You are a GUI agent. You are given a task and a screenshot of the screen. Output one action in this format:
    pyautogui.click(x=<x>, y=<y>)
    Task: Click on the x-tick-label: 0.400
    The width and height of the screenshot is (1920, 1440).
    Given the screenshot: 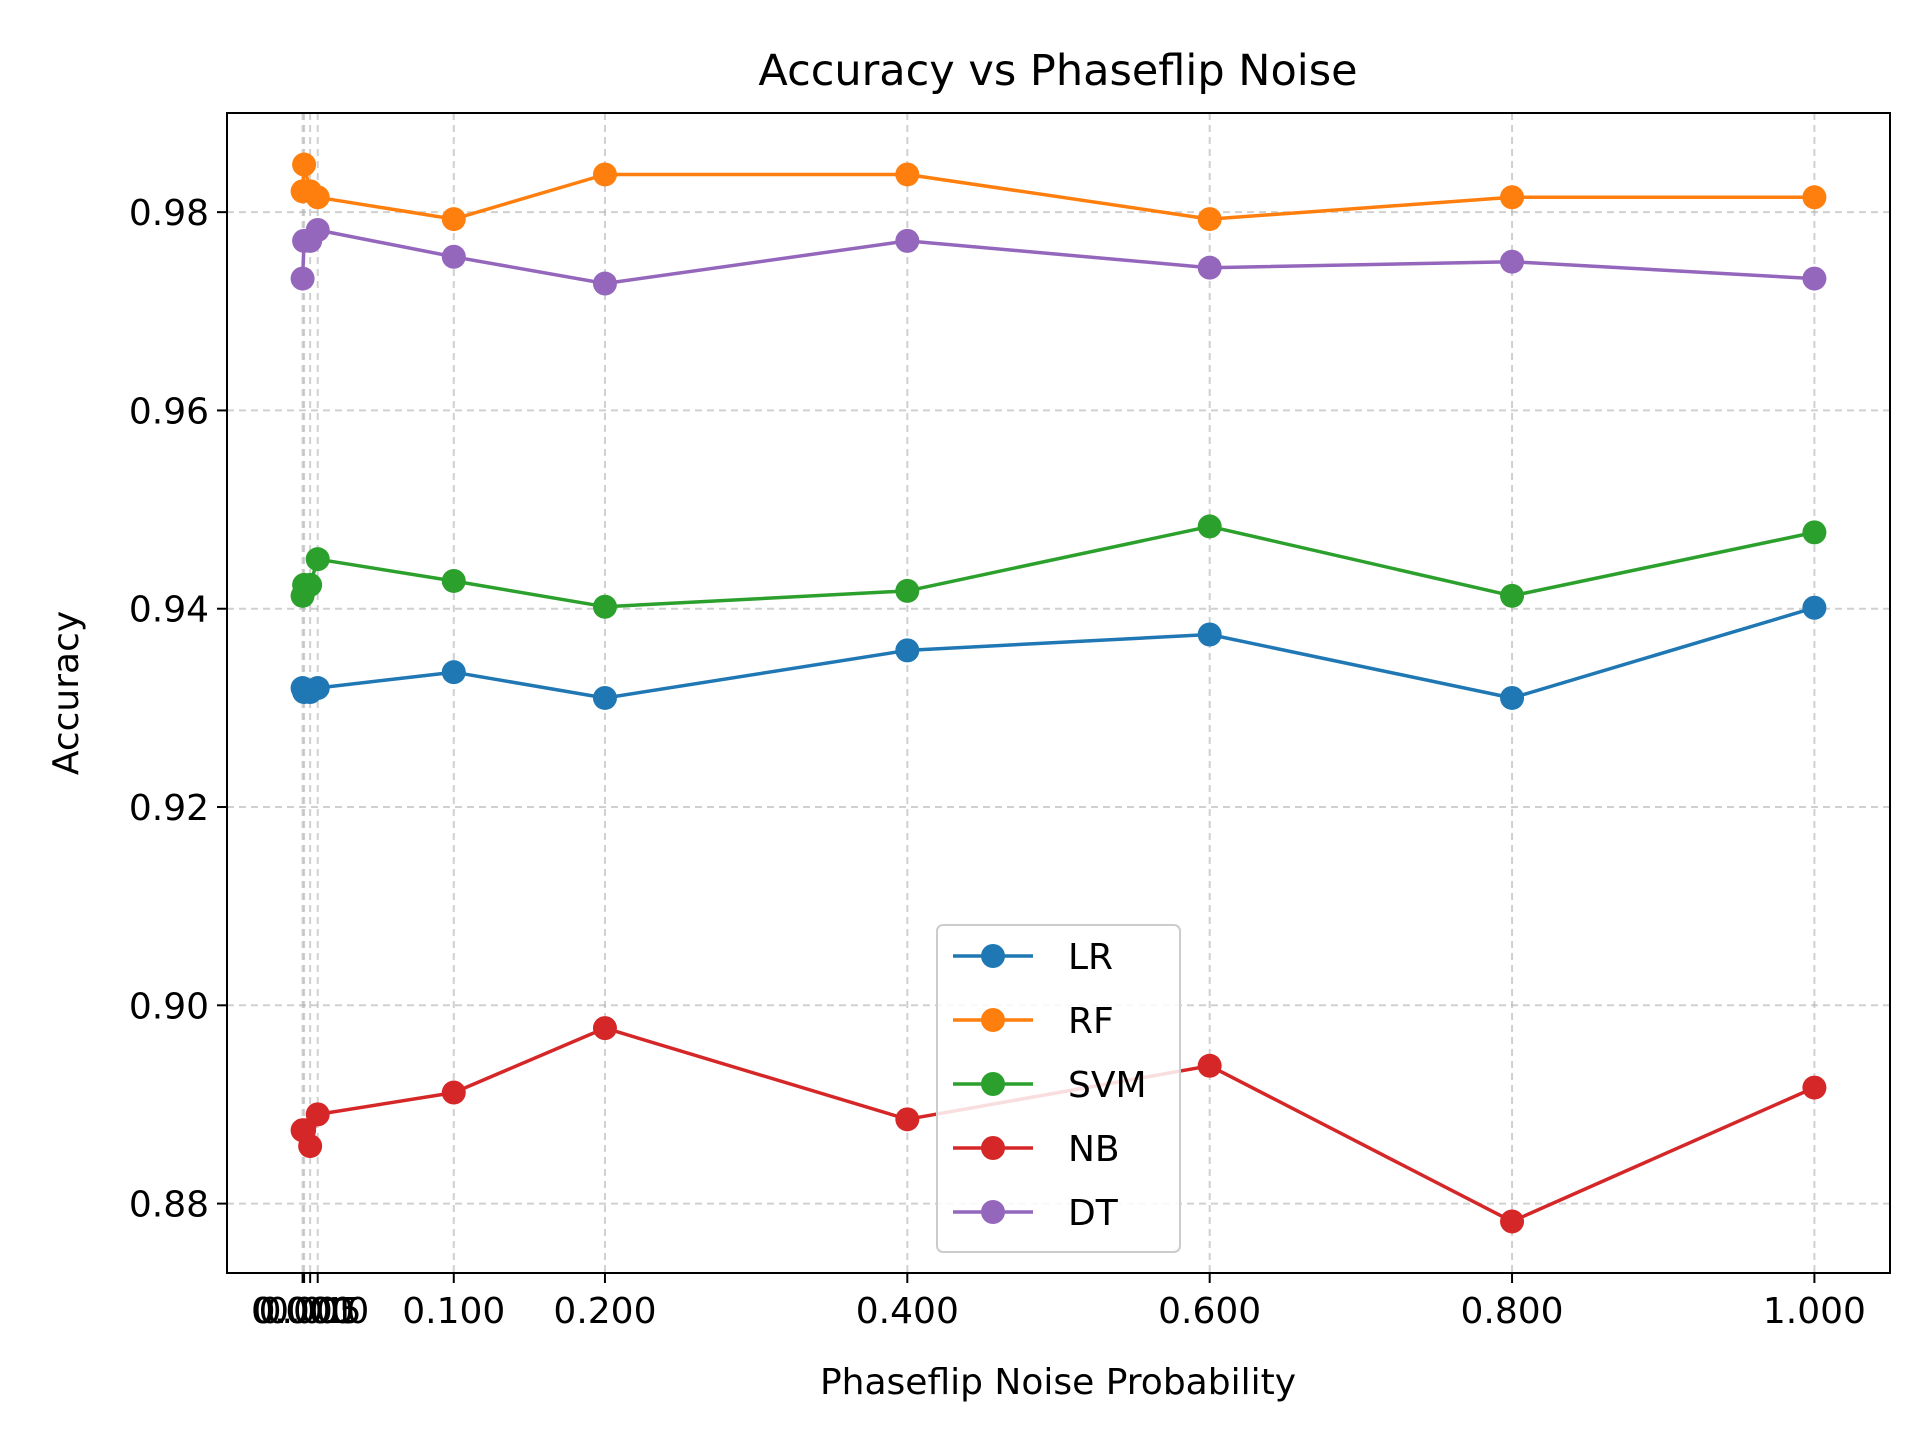 What is the action you would take?
    pyautogui.click(x=907, y=1311)
    